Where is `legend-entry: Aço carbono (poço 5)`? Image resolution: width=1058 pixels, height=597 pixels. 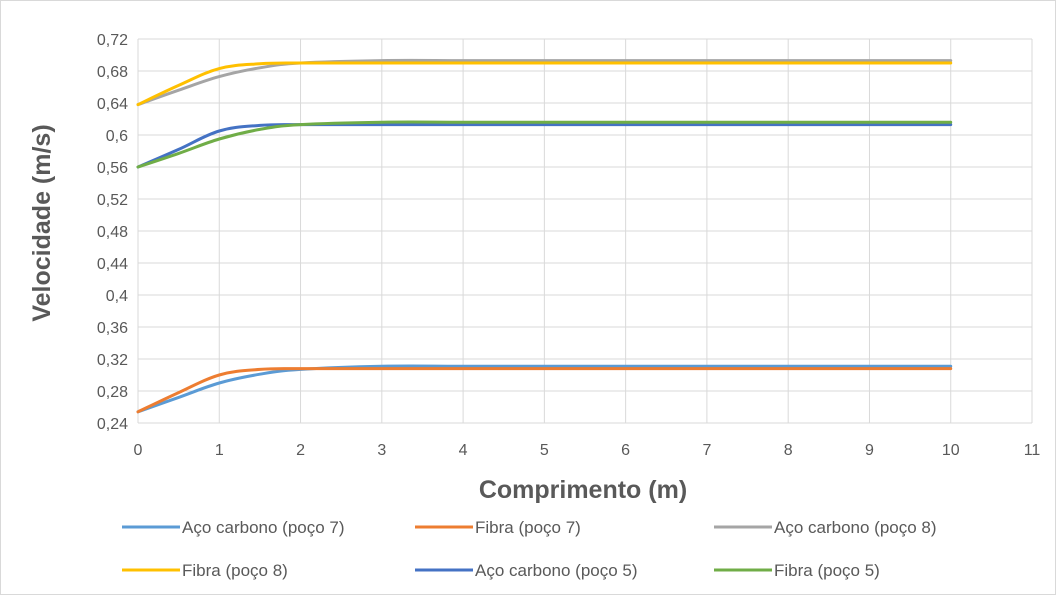
legend-entry: Aço carbono (poço 5) is located at coordinates (526, 570).